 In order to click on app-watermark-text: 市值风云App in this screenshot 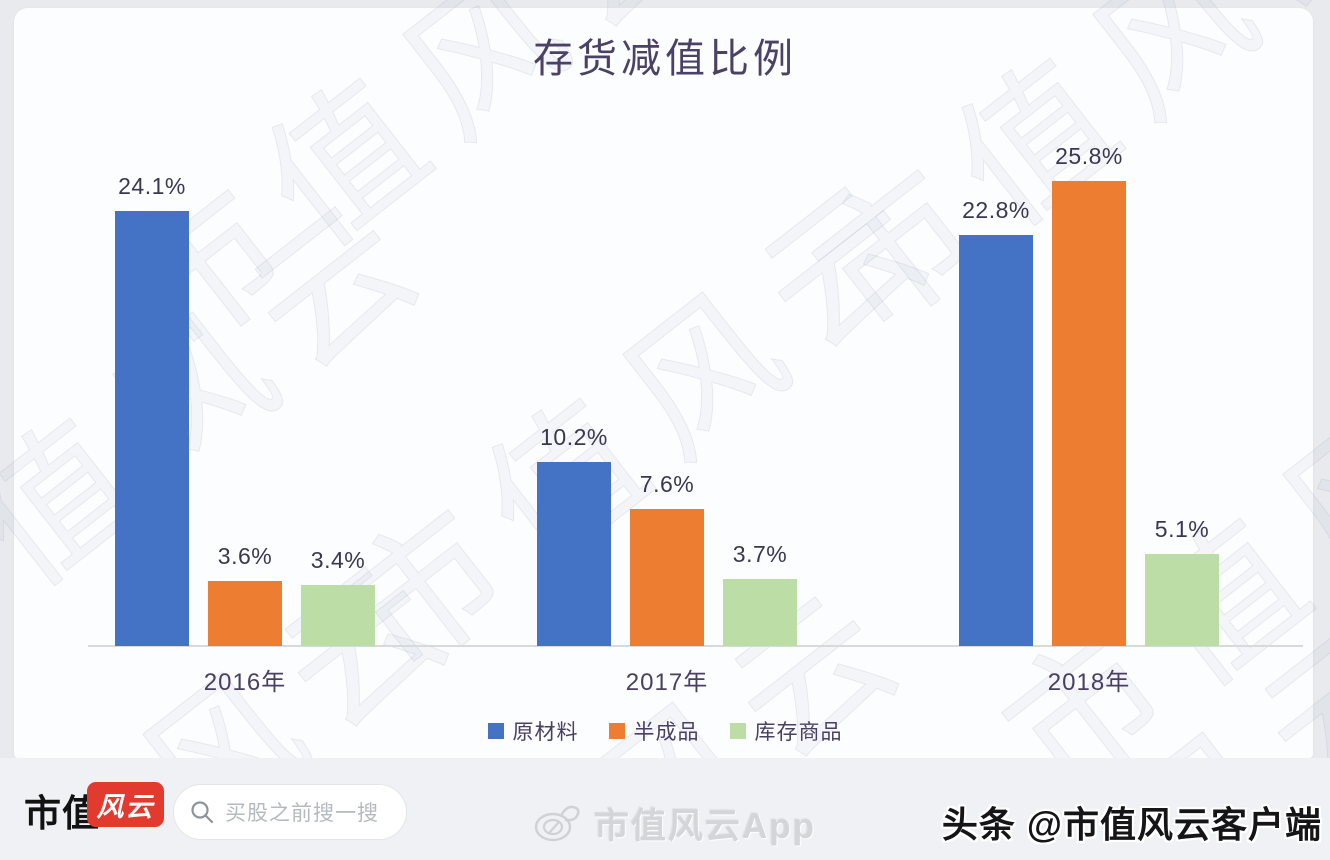, I will do `click(705, 826)`.